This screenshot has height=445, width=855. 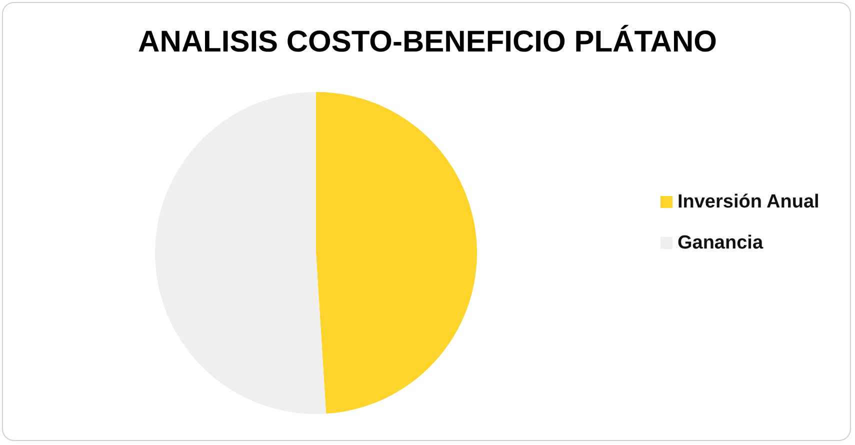 I want to click on legend-label: Ganancia, so click(x=720, y=243).